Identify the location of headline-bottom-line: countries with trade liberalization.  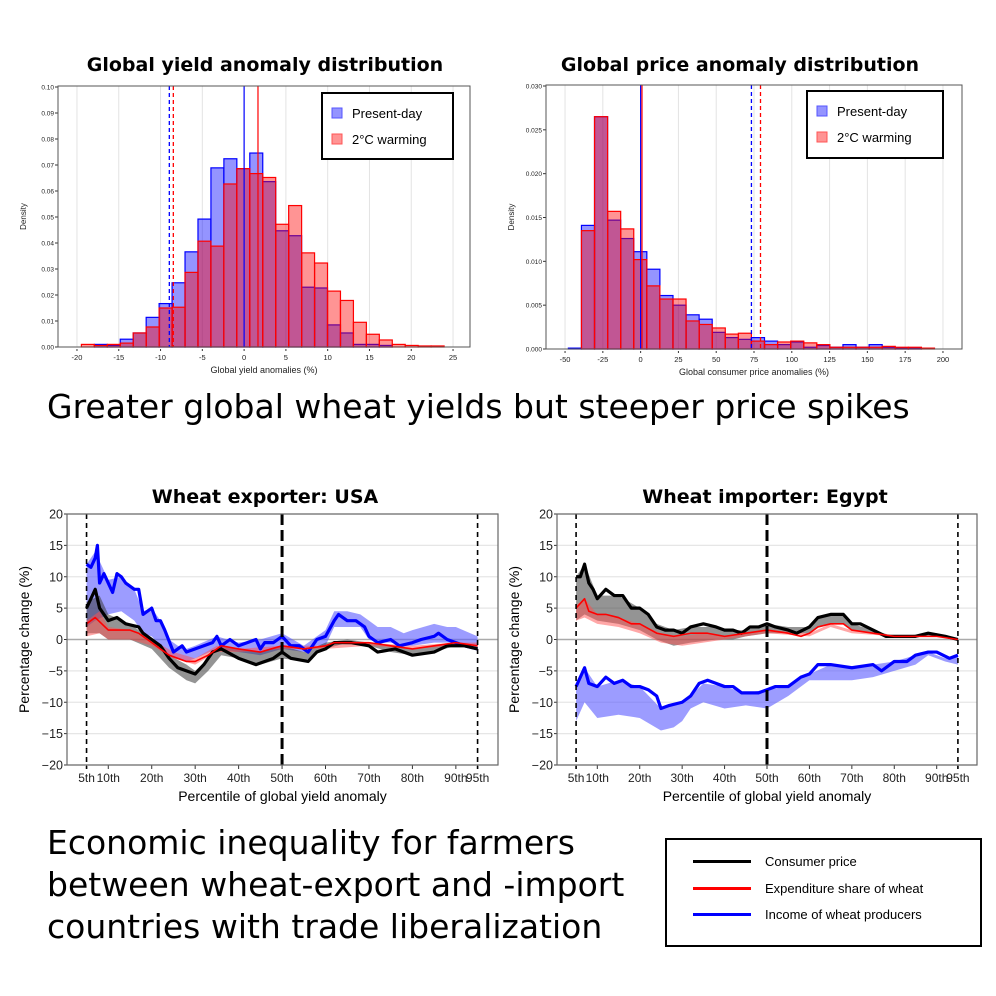
(325, 926).